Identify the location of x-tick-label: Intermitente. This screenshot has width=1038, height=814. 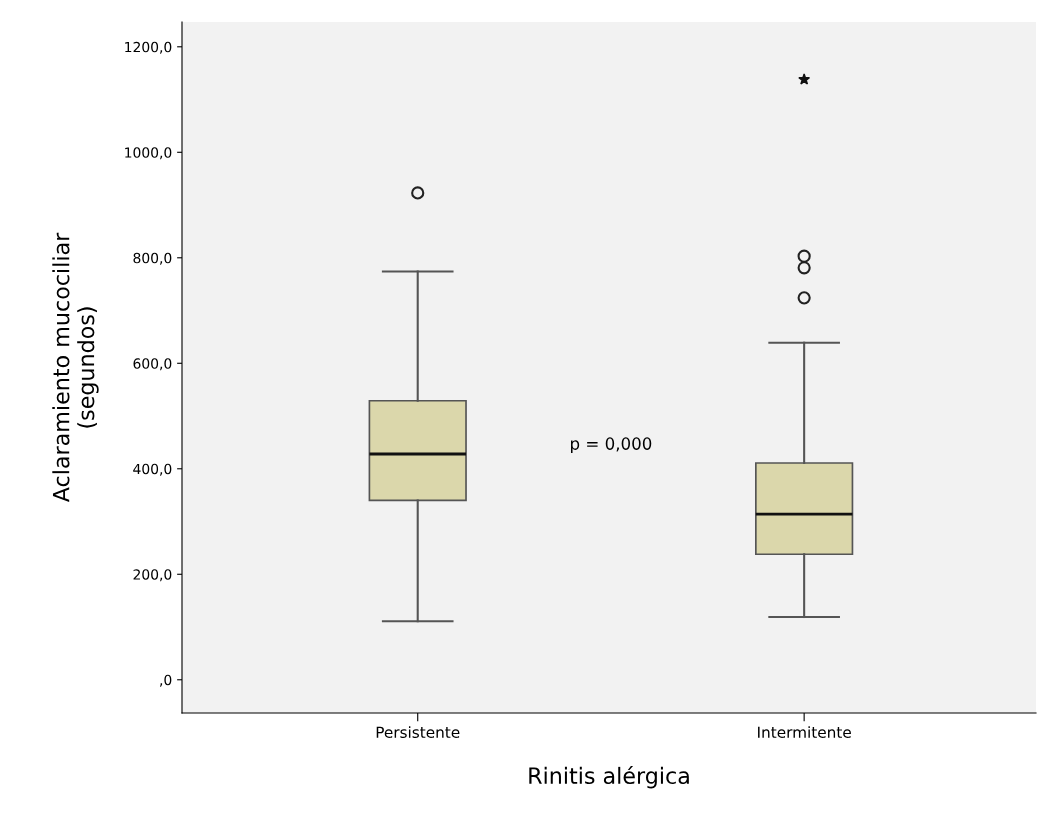
(804, 732).